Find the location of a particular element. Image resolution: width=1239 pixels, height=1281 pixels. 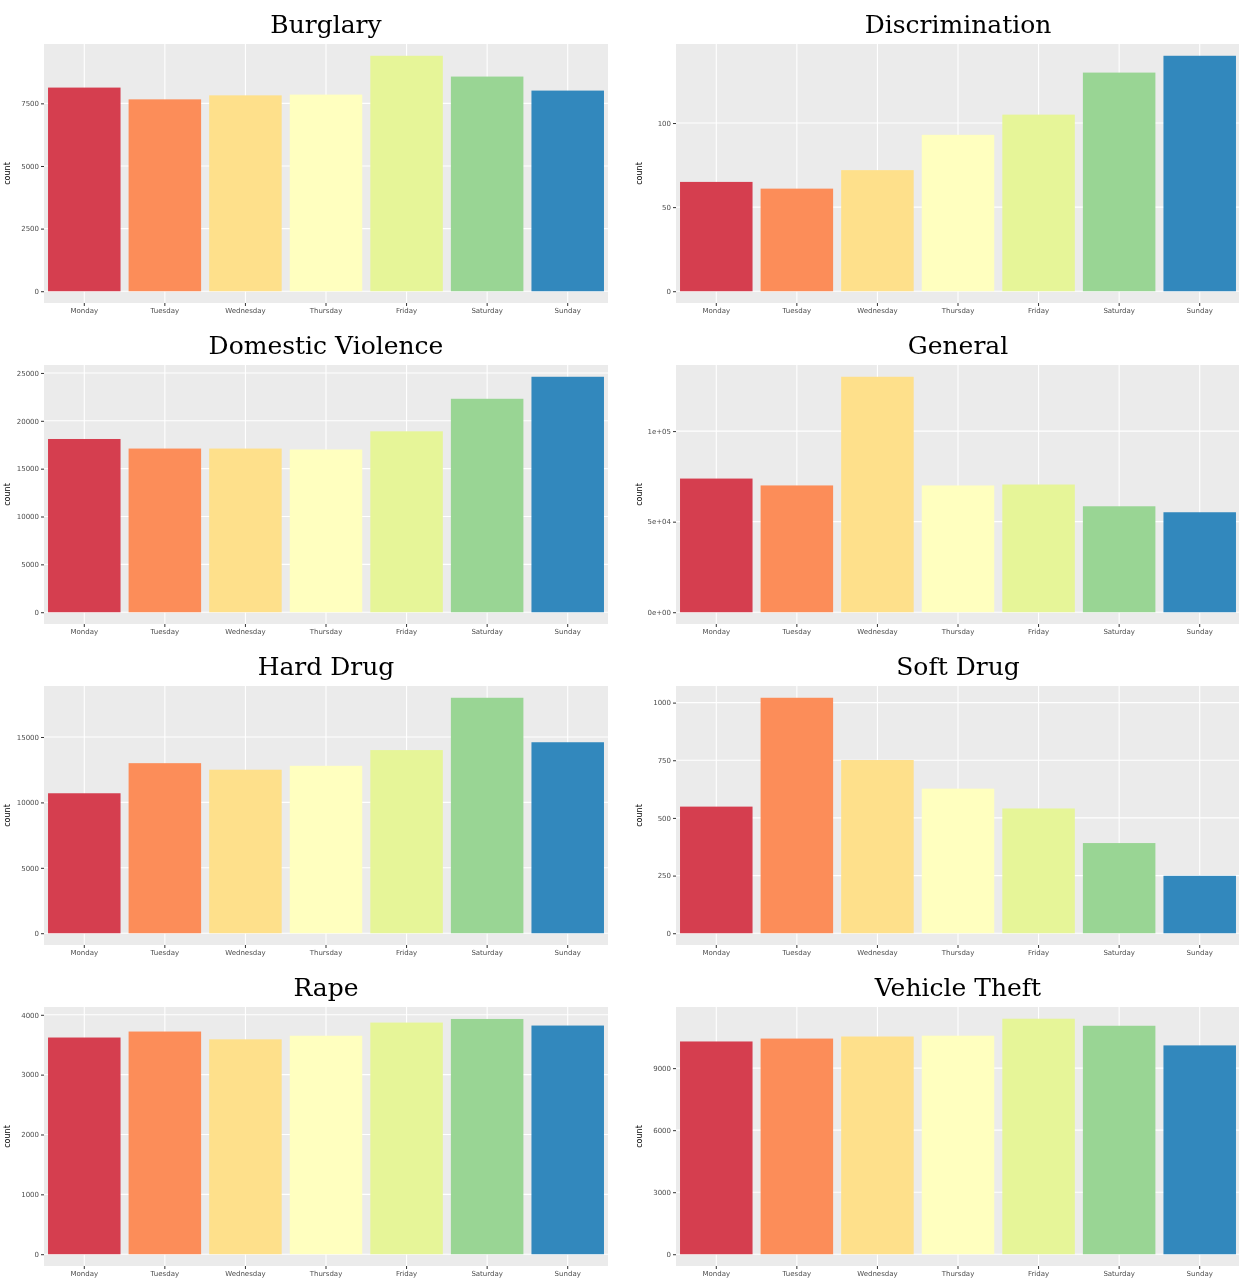

chart-title: Vehicle Theft is located at coordinates (957, 987).